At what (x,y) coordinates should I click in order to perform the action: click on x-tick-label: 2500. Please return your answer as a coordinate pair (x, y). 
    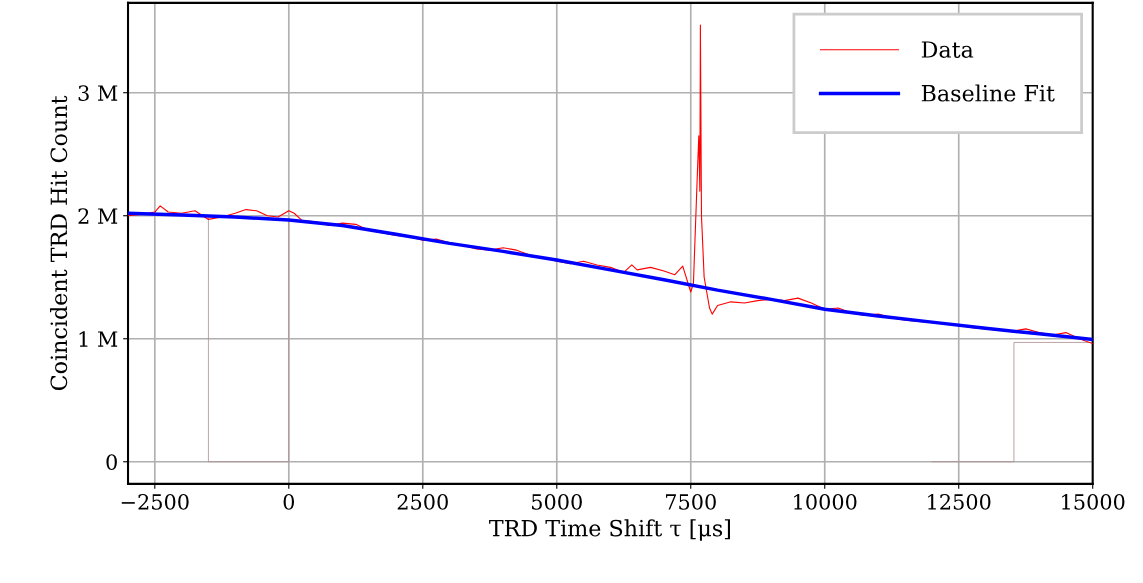
    Looking at the image, I should click on (422, 501).